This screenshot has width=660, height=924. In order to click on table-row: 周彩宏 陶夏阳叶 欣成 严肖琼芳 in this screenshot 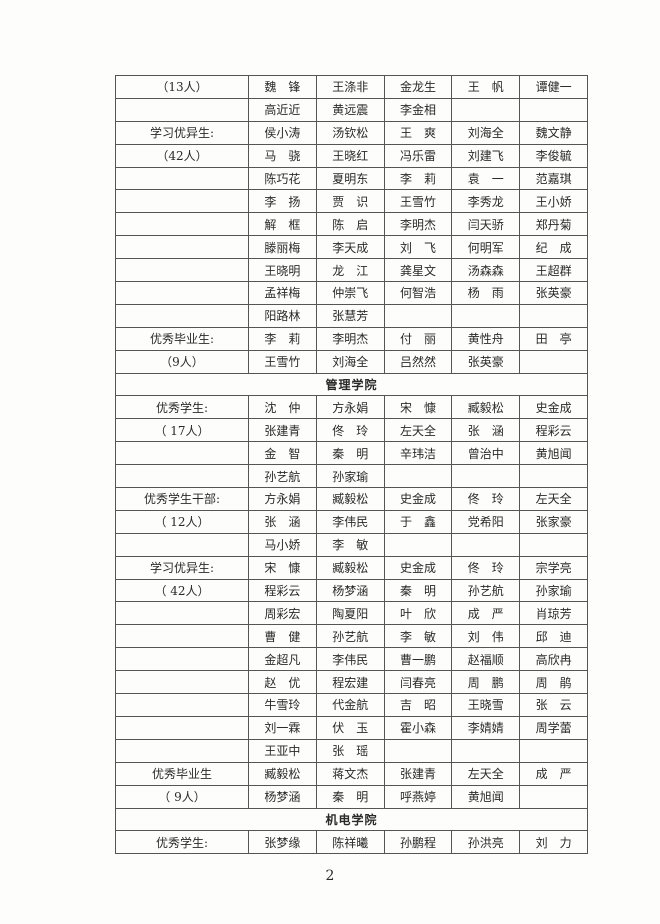, I will do `click(351, 613)`.